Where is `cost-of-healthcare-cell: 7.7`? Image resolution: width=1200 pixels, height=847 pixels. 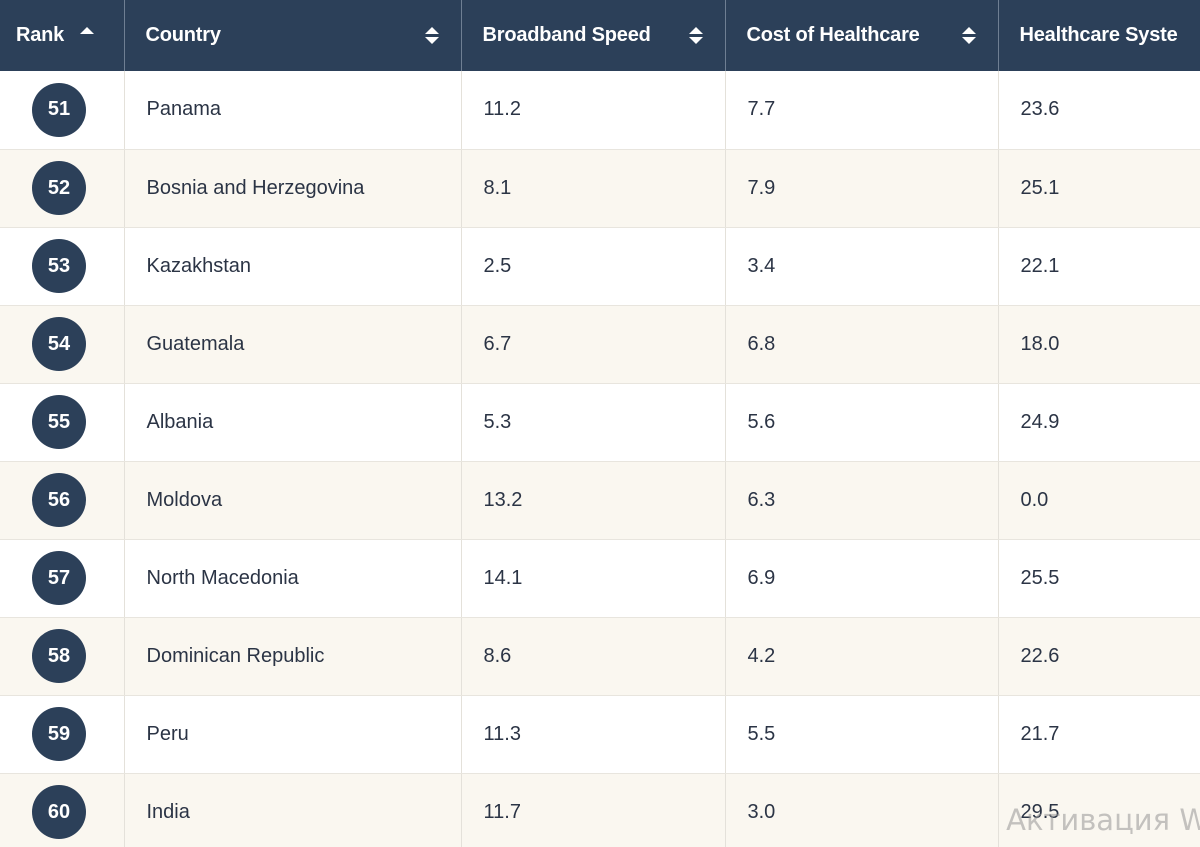
cost-of-healthcare-cell: 7.7 is located at coordinates (862, 110).